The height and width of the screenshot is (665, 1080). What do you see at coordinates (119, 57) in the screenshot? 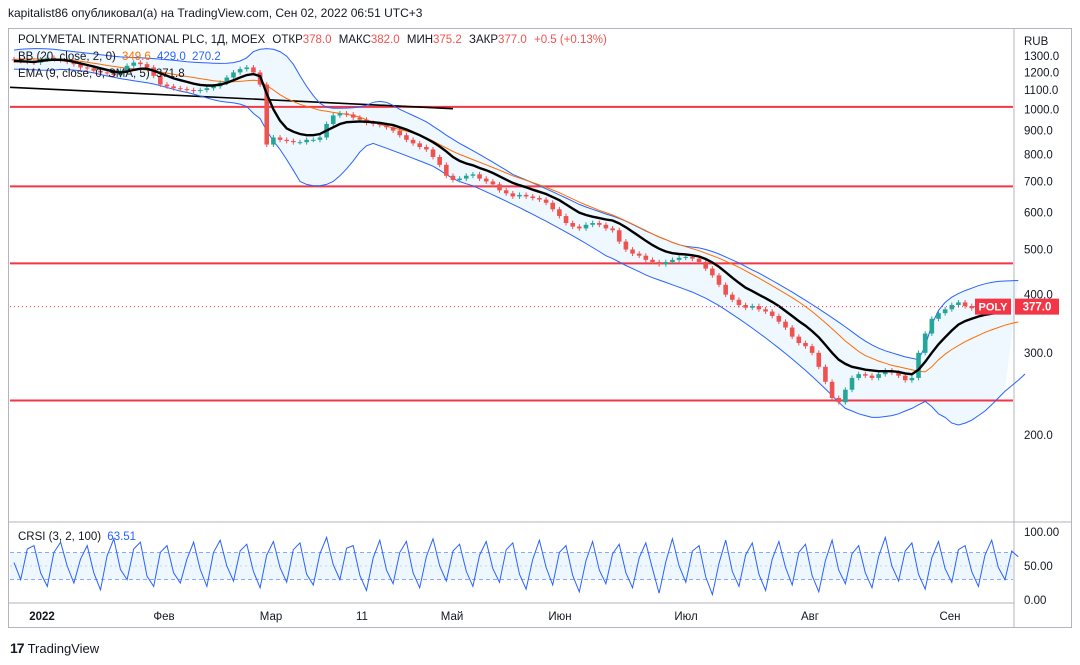
I see `legend-bb-row: BB (20, close, 2, 0) 349.6 429.0 270.2` at bounding box center [119, 57].